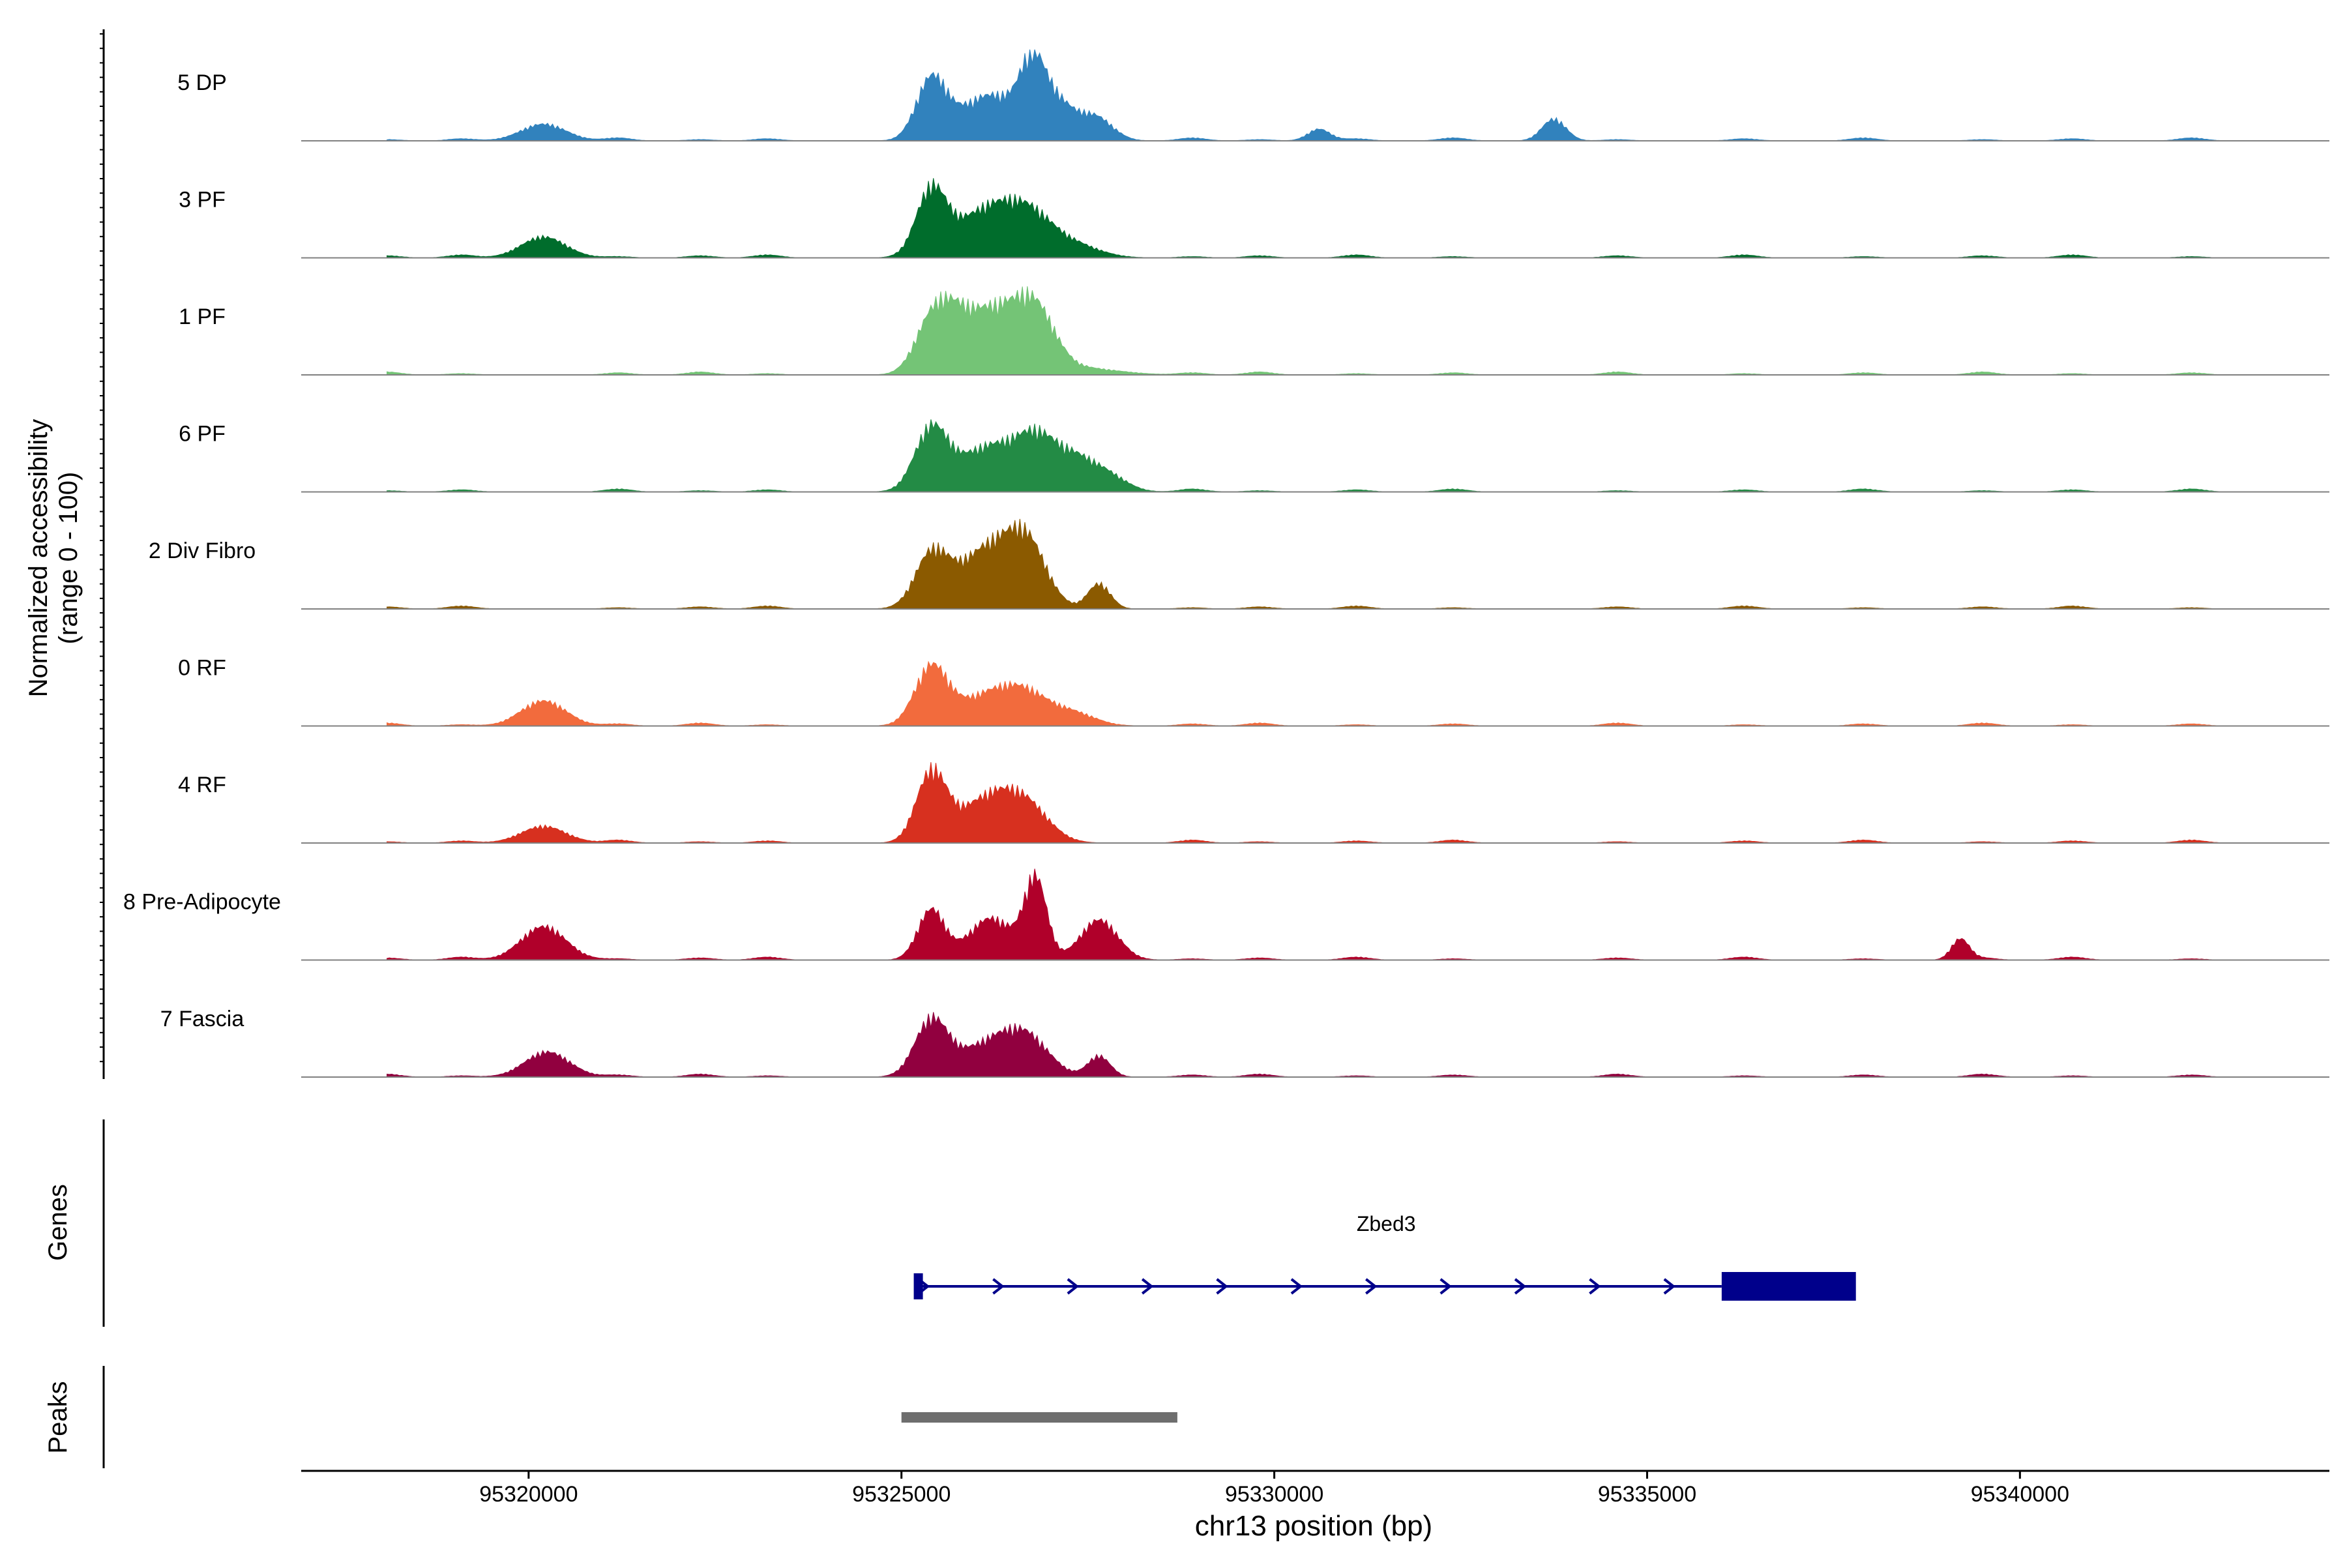 Image resolution: width=2347 pixels, height=1568 pixels. Describe the element at coordinates (1313, 1526) in the screenshot. I see `x-axis-label: chr13 position (bp)` at that location.